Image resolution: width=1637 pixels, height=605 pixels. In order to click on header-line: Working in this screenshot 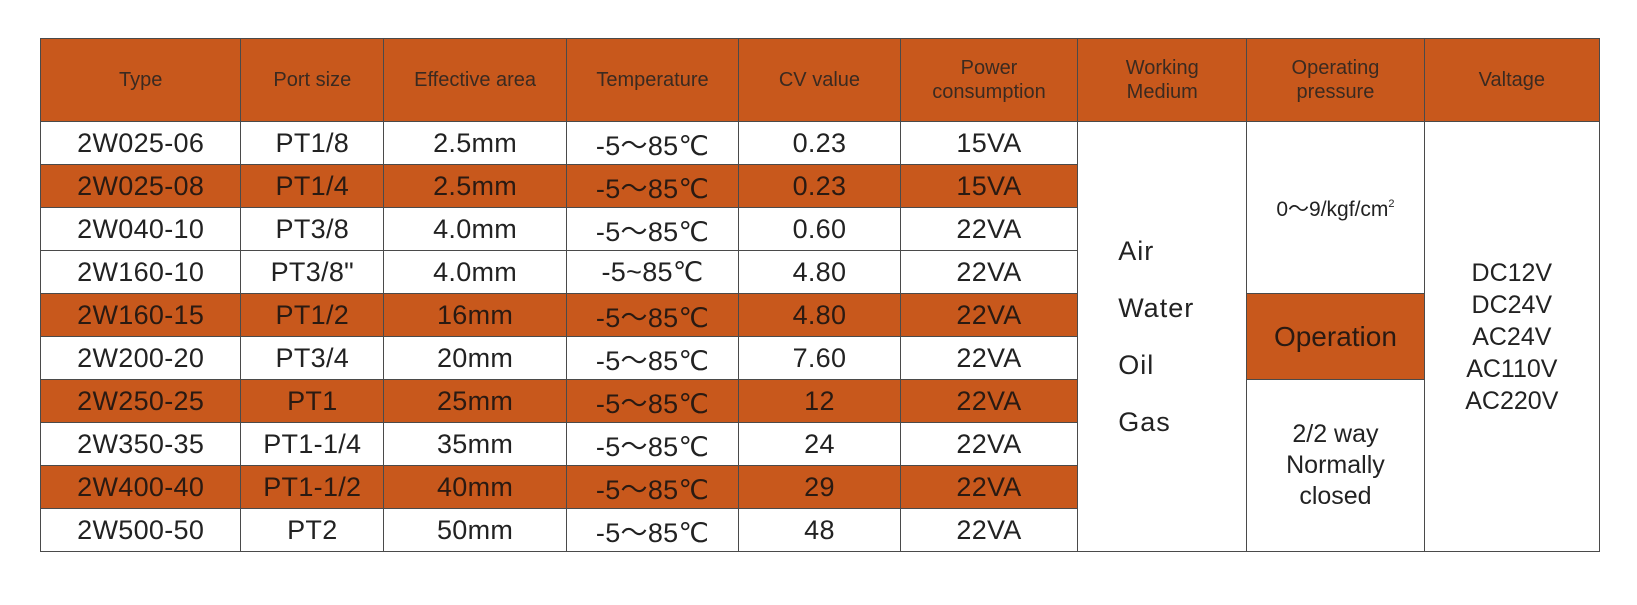, I will do `click(1162, 68)`.